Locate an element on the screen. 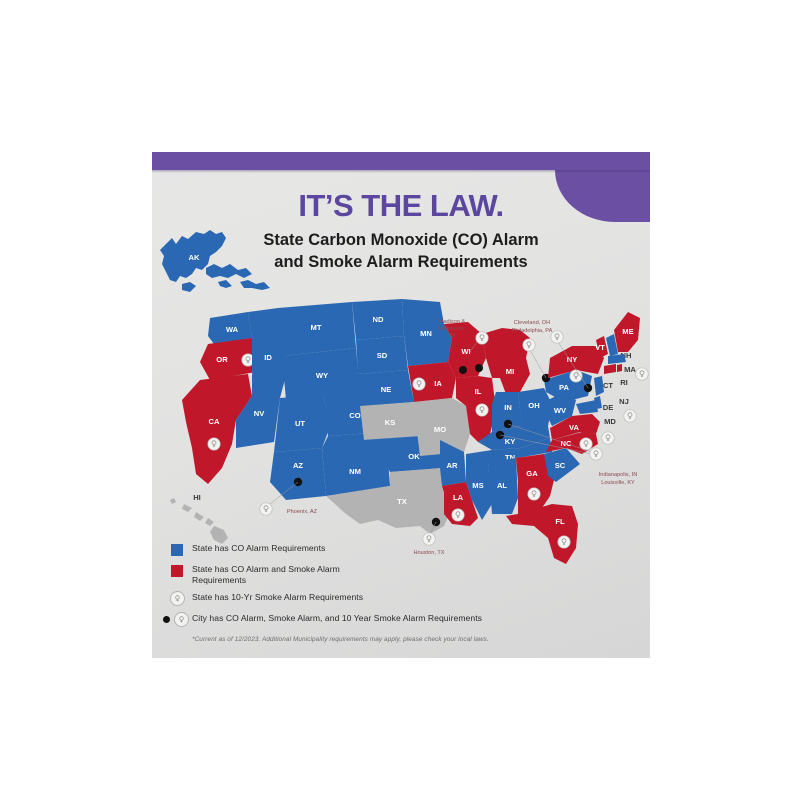 This screenshot has height=800, width=800. state-OR: OR is located at coordinates (228, 359).